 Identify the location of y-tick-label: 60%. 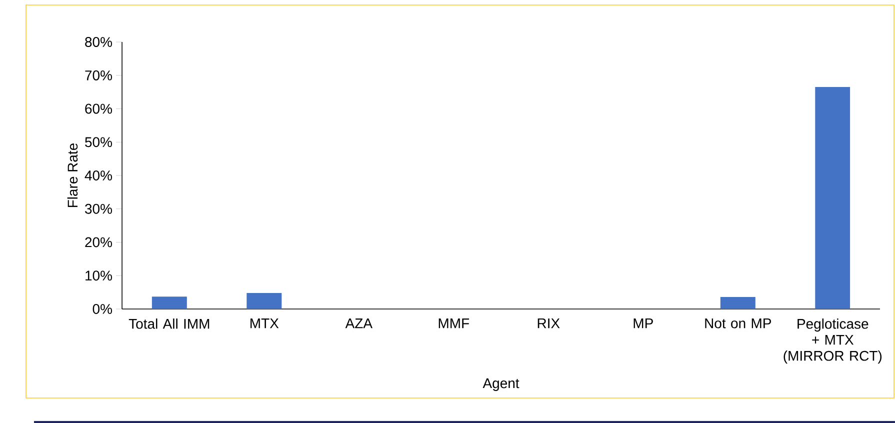
(98, 109).